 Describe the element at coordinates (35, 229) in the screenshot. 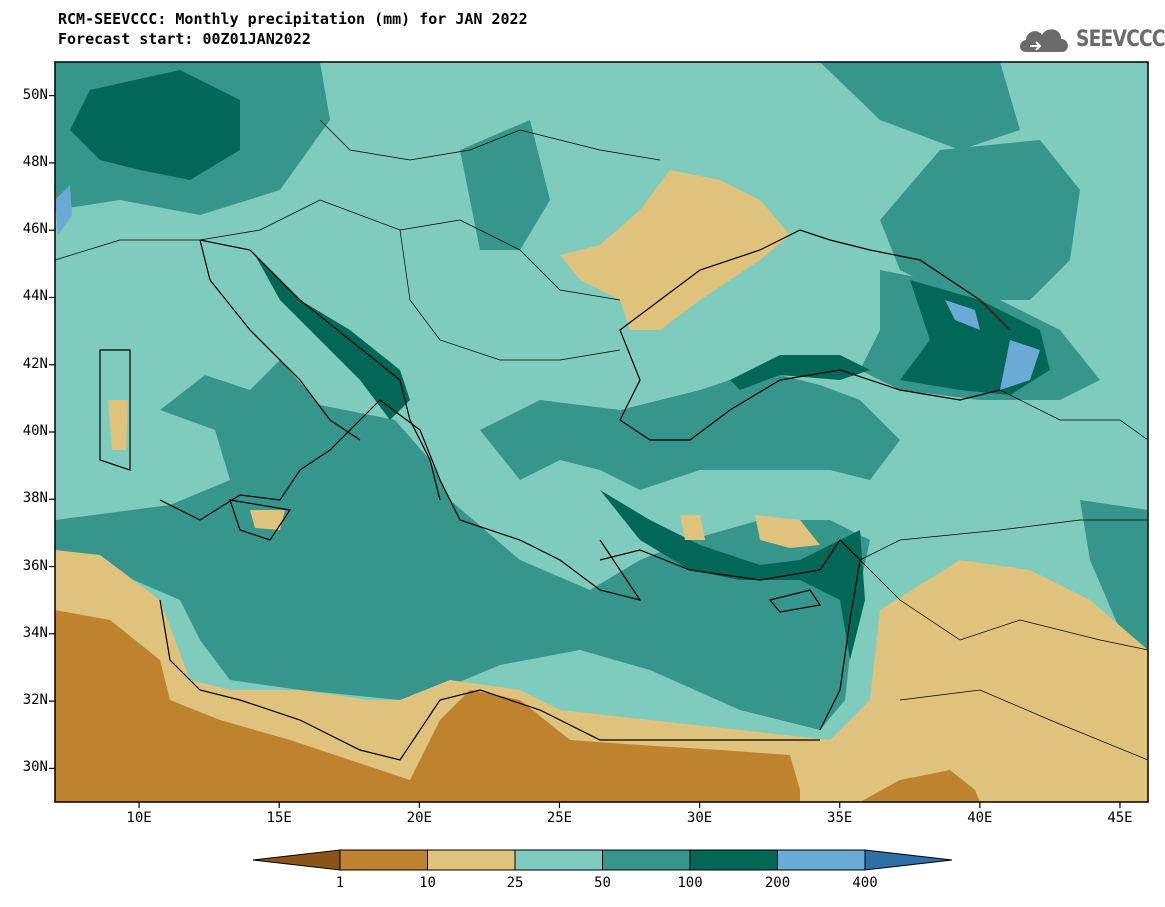

I see `lat-label: 46N` at that location.